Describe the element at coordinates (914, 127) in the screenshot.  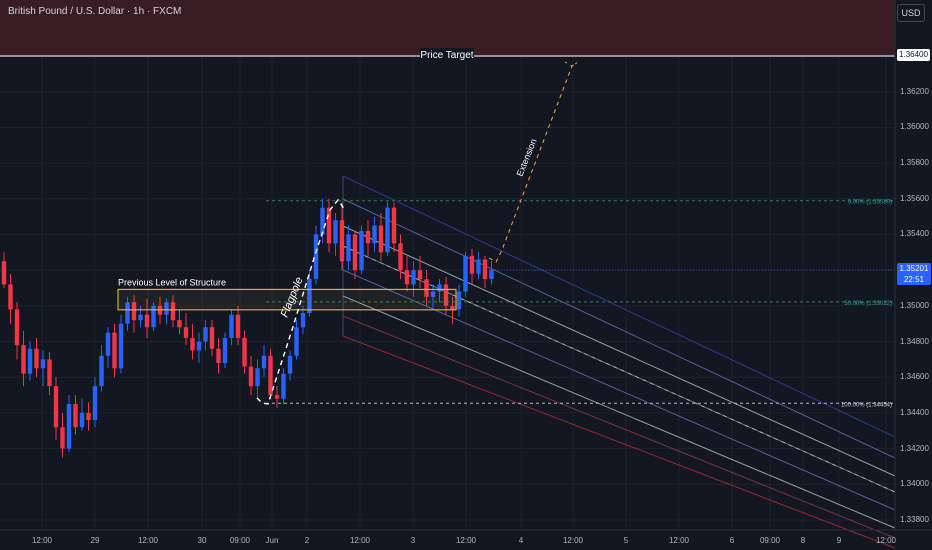
I see `price-tick-label: 1.36000` at that location.